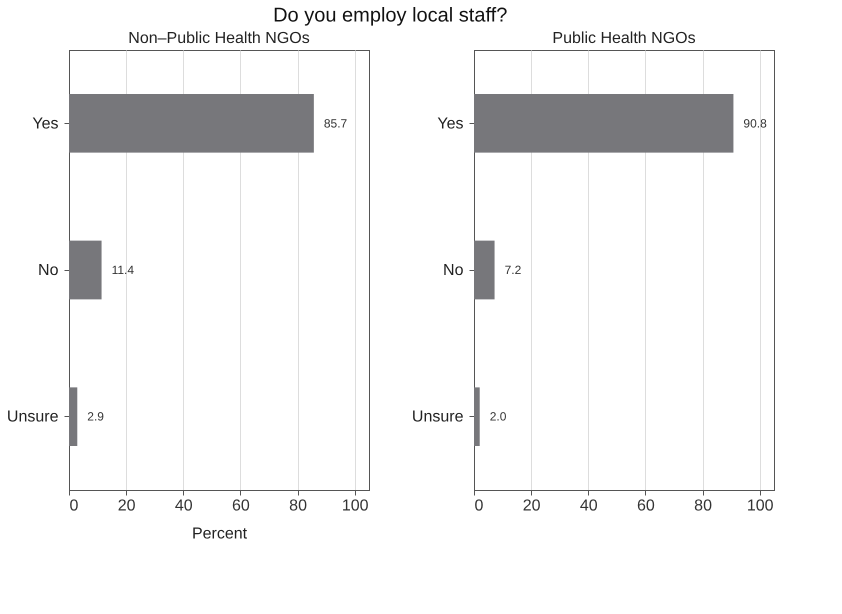 This screenshot has height=614, width=842. I want to click on data-label: 11.4, so click(123, 270).